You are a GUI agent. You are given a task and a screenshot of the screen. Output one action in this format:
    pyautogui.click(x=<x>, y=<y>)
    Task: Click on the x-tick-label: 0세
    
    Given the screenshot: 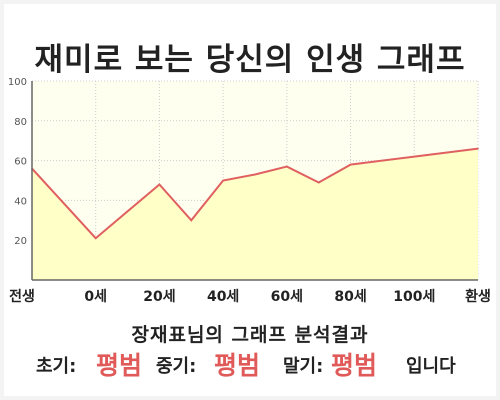 What is the action you would take?
    pyautogui.click(x=95, y=297)
    